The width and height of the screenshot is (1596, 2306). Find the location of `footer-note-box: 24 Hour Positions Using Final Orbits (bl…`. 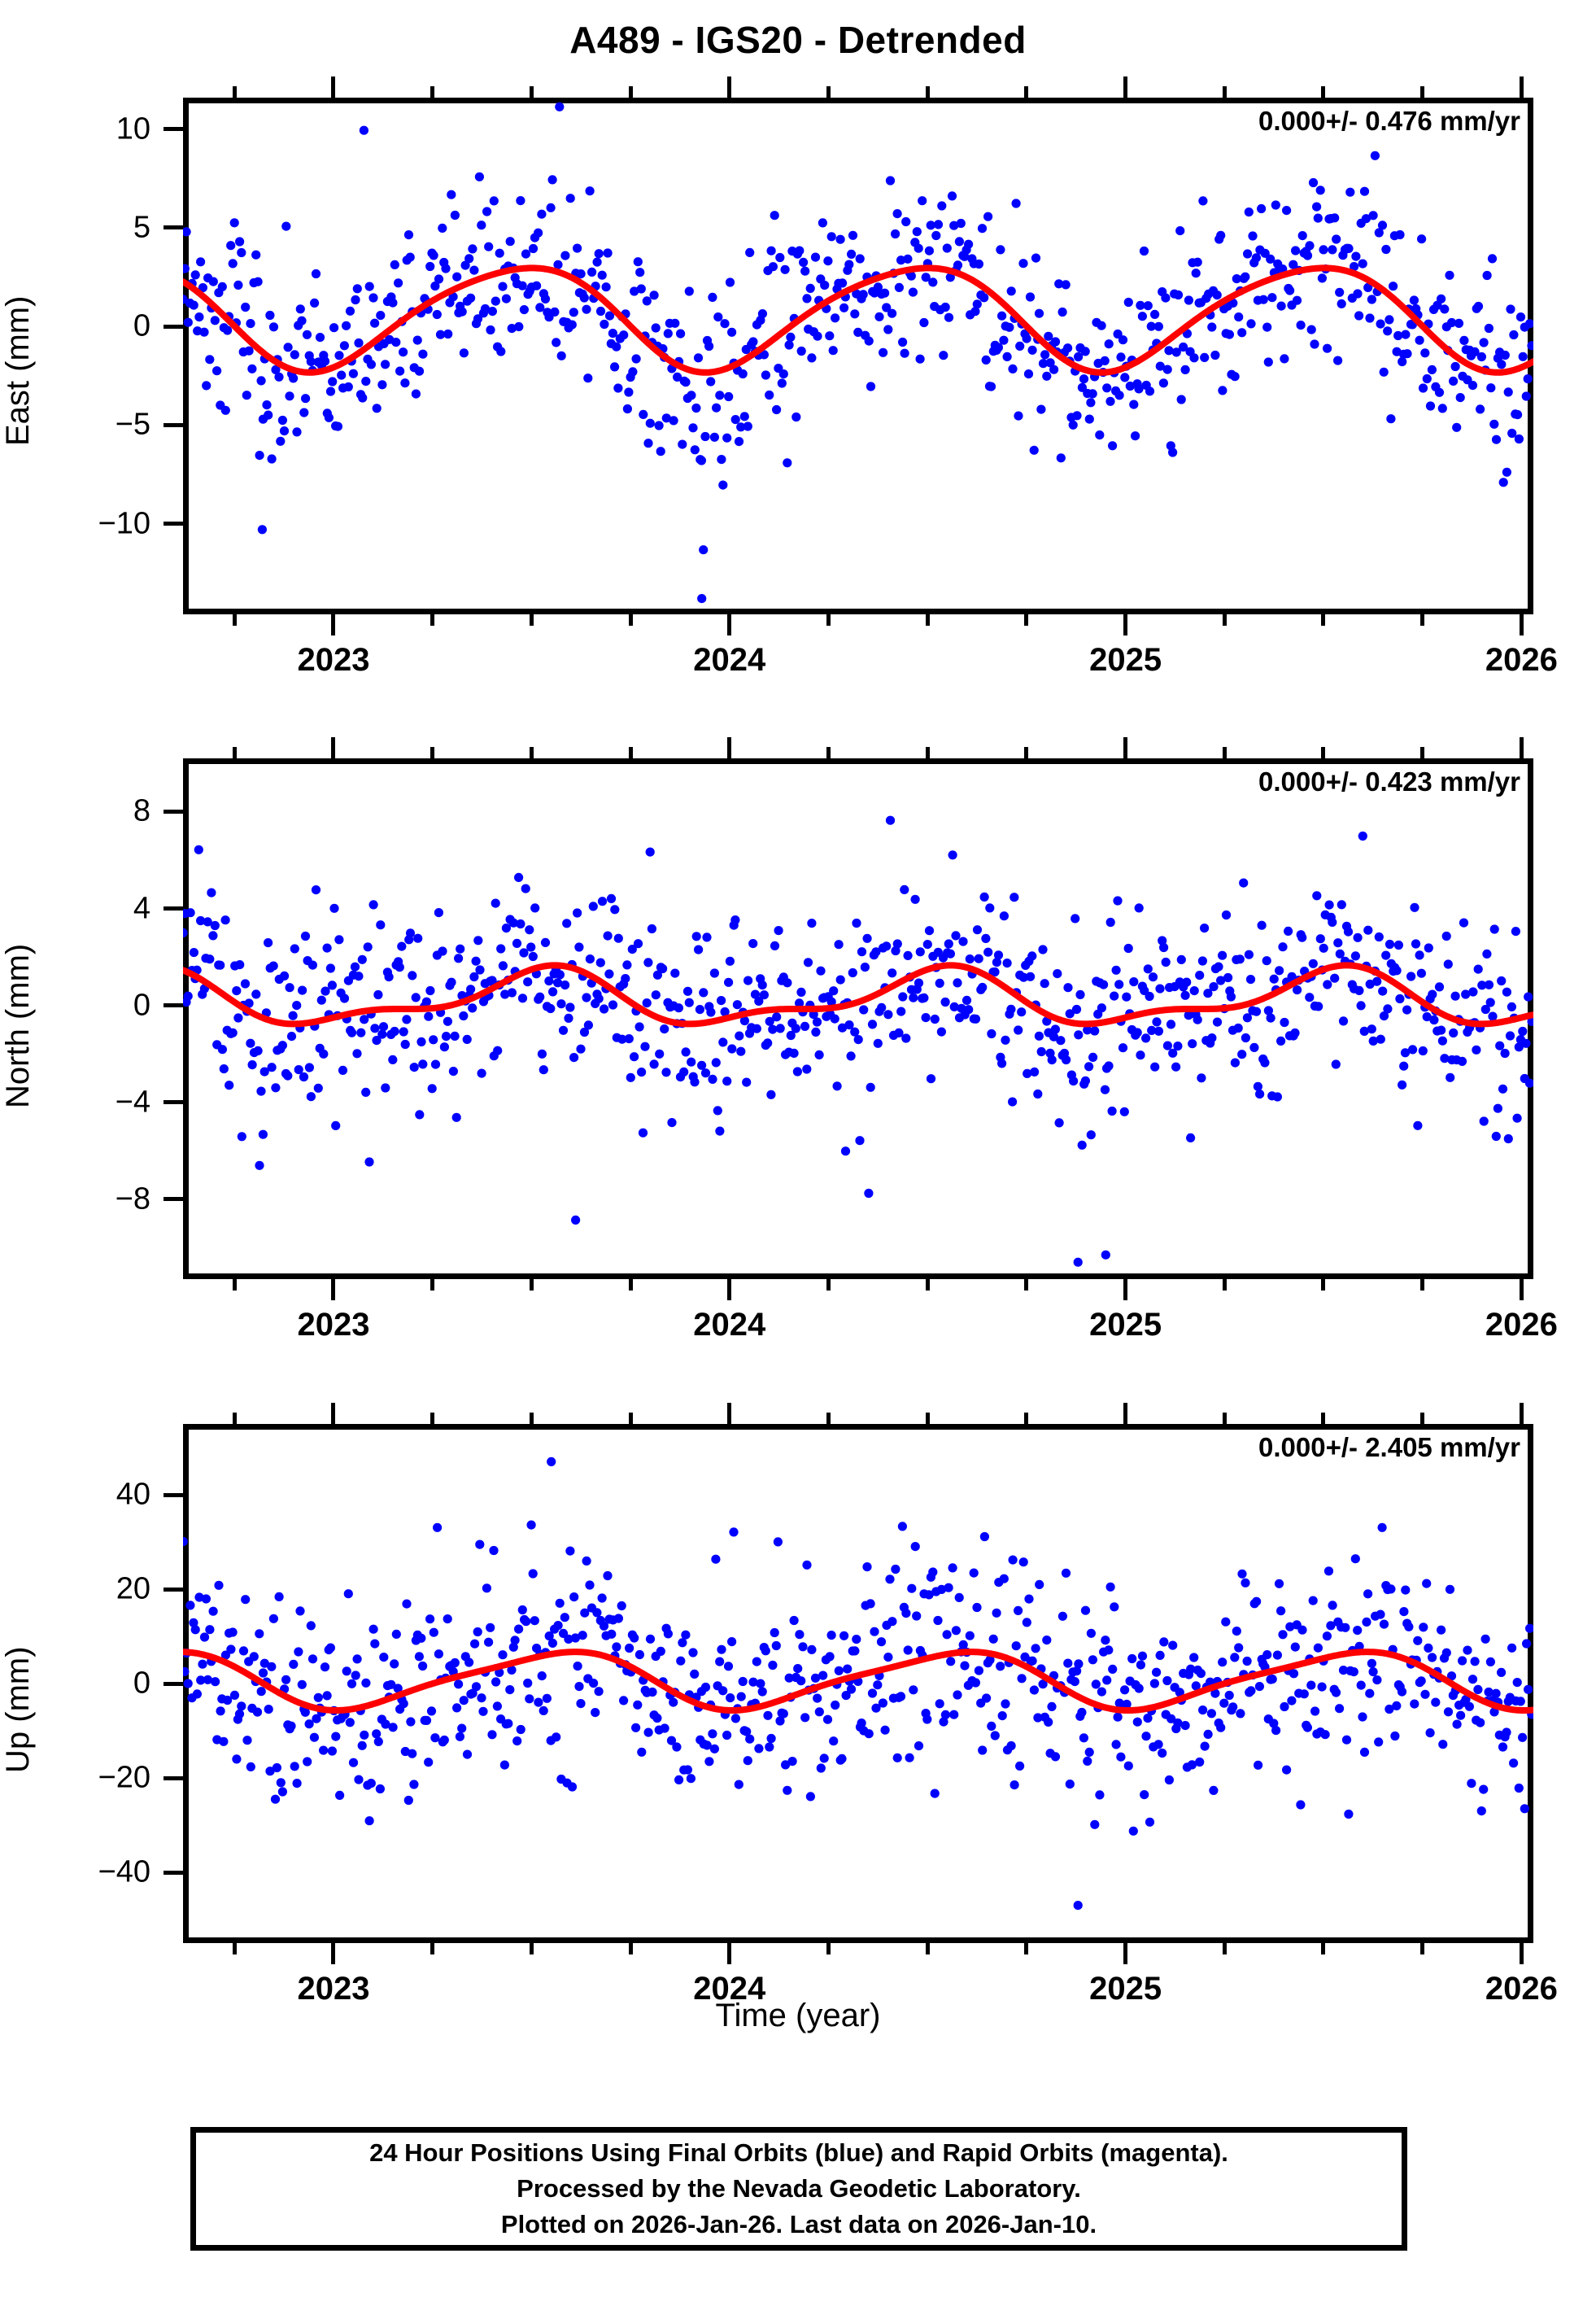

footer-note-box: 24 Hour Positions Using Final Orbits (bl… is located at coordinates (798, 2189).